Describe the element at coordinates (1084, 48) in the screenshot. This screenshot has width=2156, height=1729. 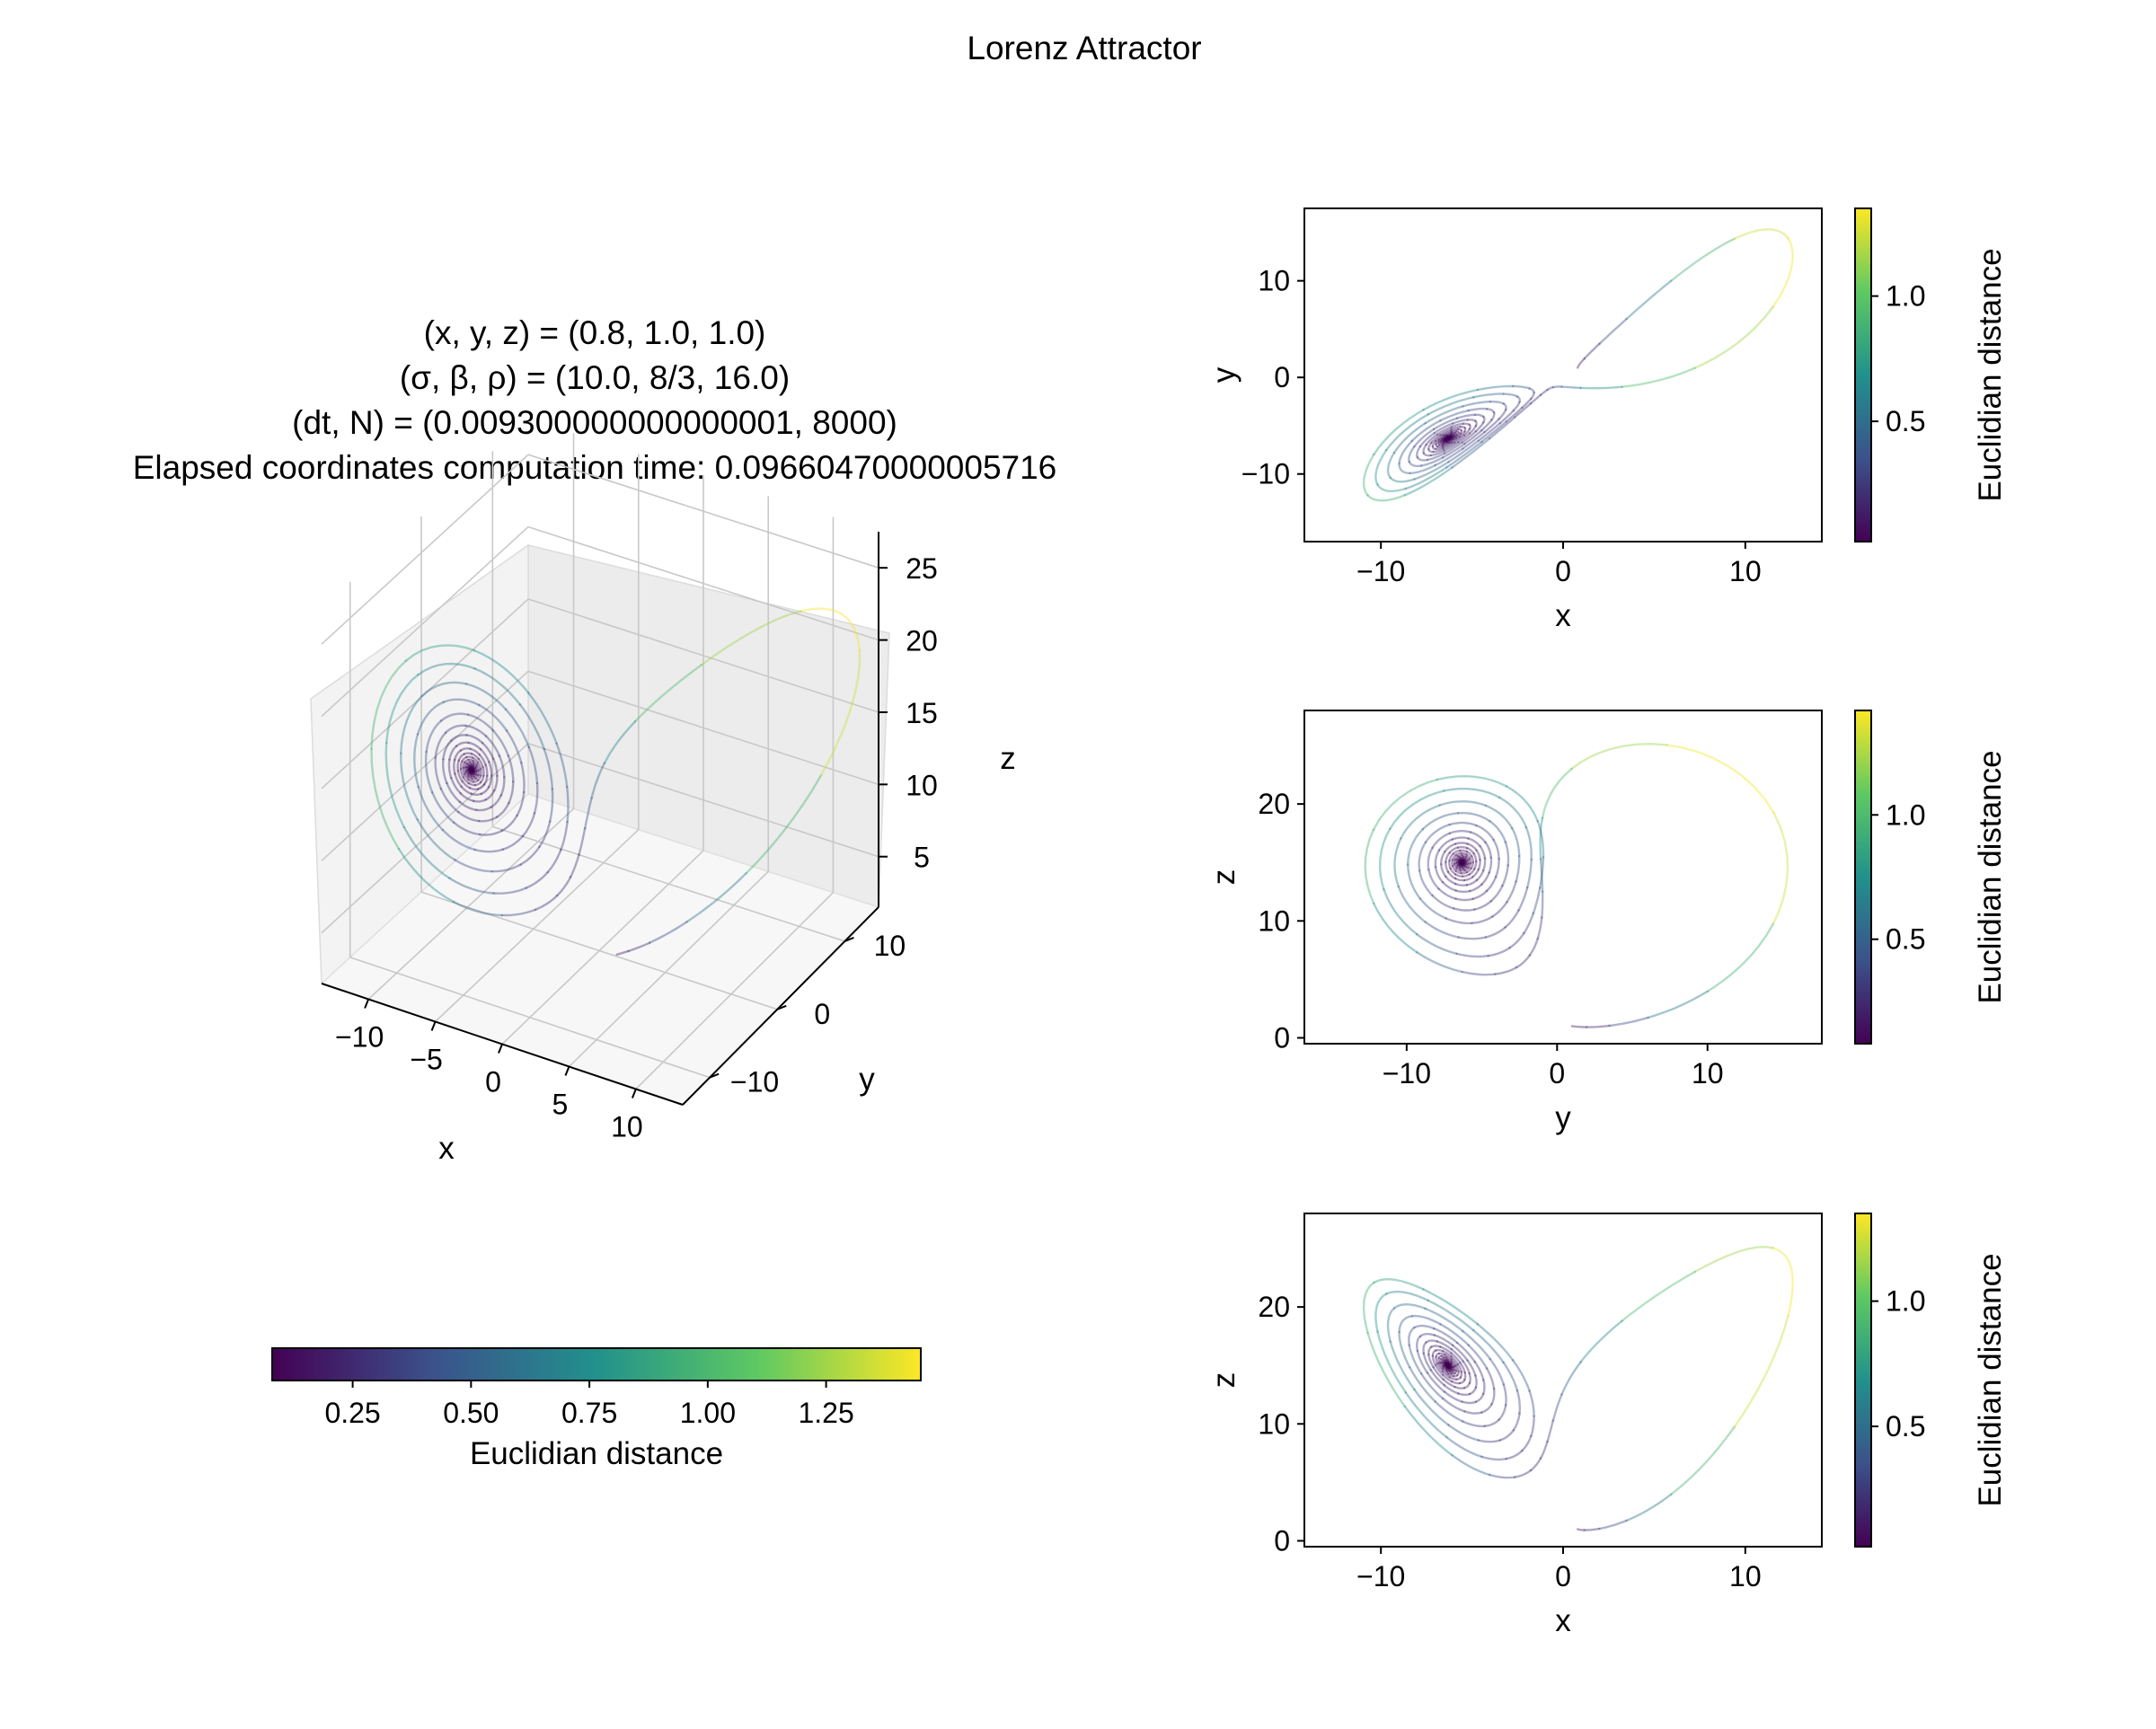
I see `figure-suptitle: Lorenz Attractor` at that location.